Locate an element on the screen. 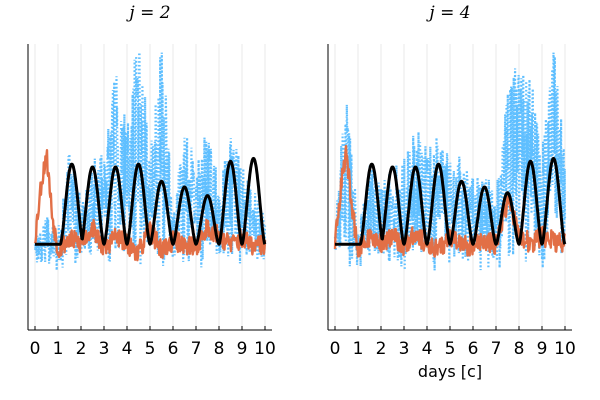  panel-title: j = 2 is located at coordinates (147, 13).